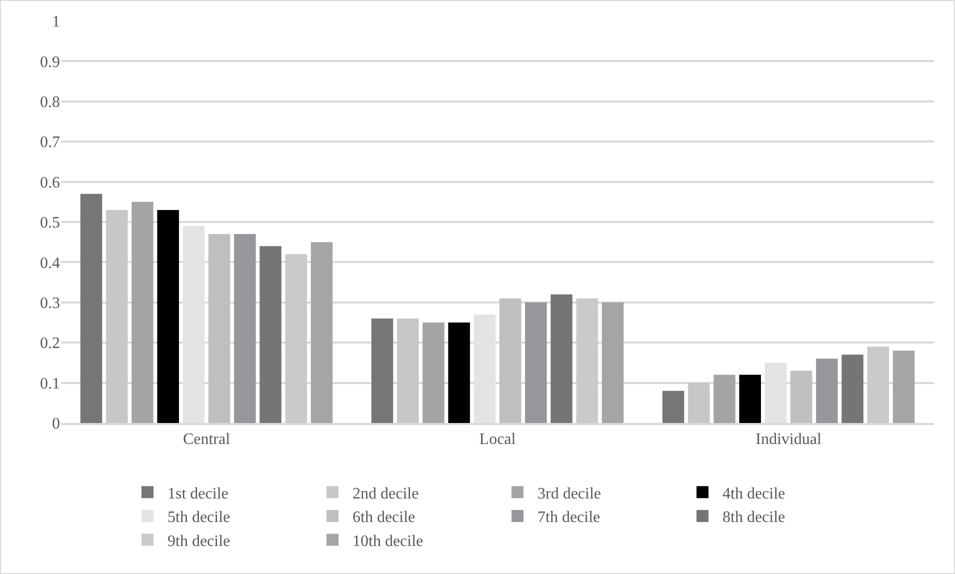  What do you see at coordinates (388, 541) in the screenshot?
I see `legend-label: 10th decile` at bounding box center [388, 541].